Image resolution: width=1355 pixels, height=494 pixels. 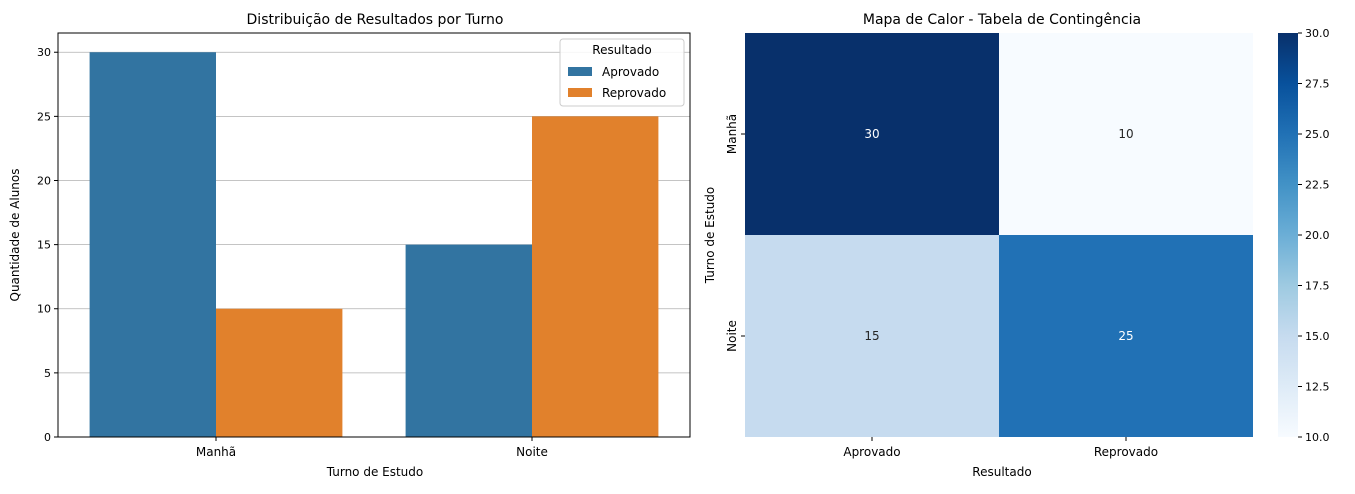 I want to click on colorbar-tick-label-15-0: 15.0, so click(x=1317, y=336).